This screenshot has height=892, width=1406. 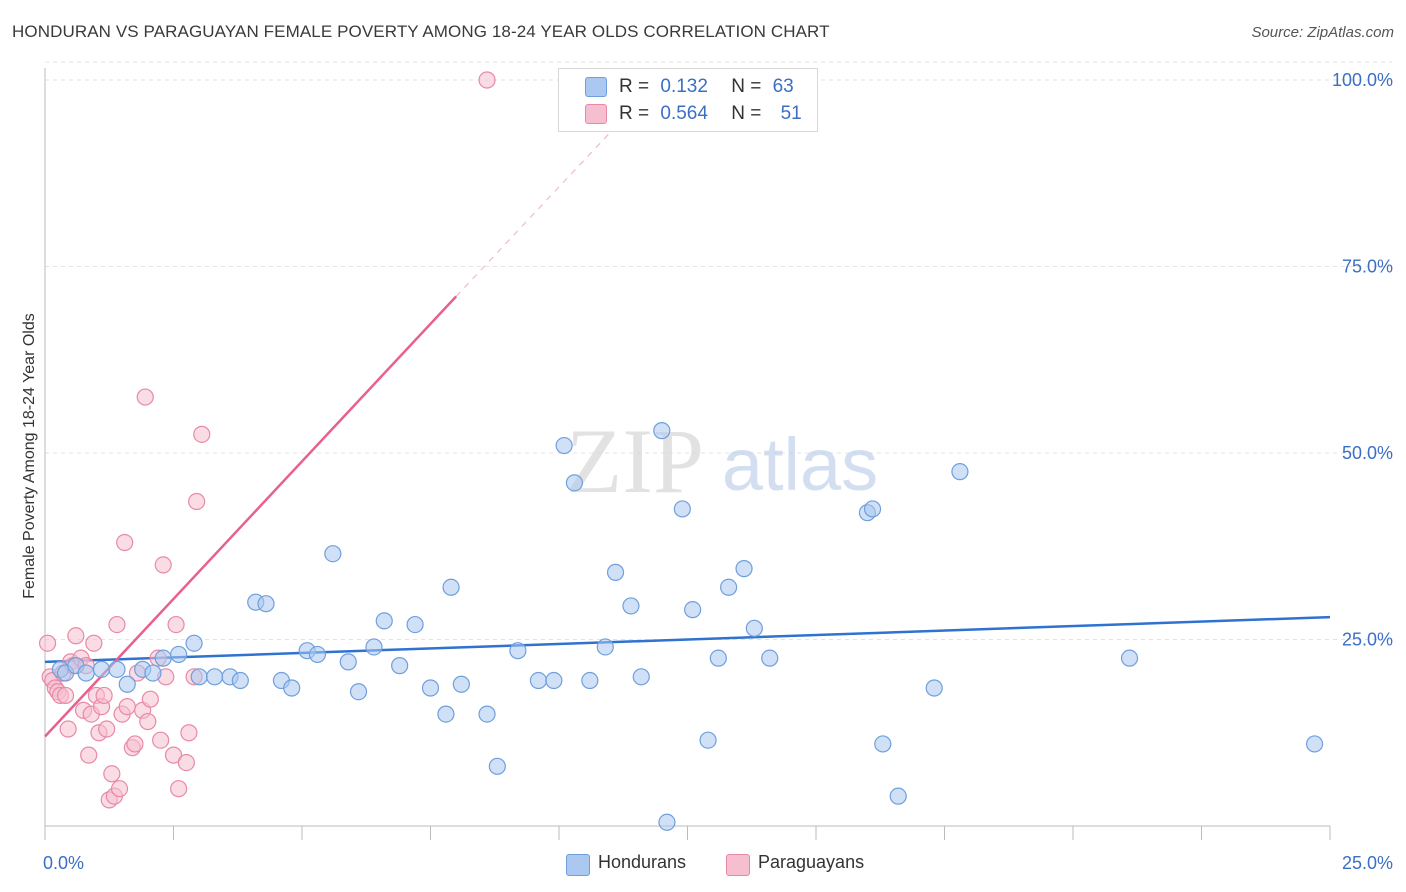 I want to click on correlation-legend: R = 0.132 N = 63 R = 0.564 N = 51, so click(x=688, y=100).